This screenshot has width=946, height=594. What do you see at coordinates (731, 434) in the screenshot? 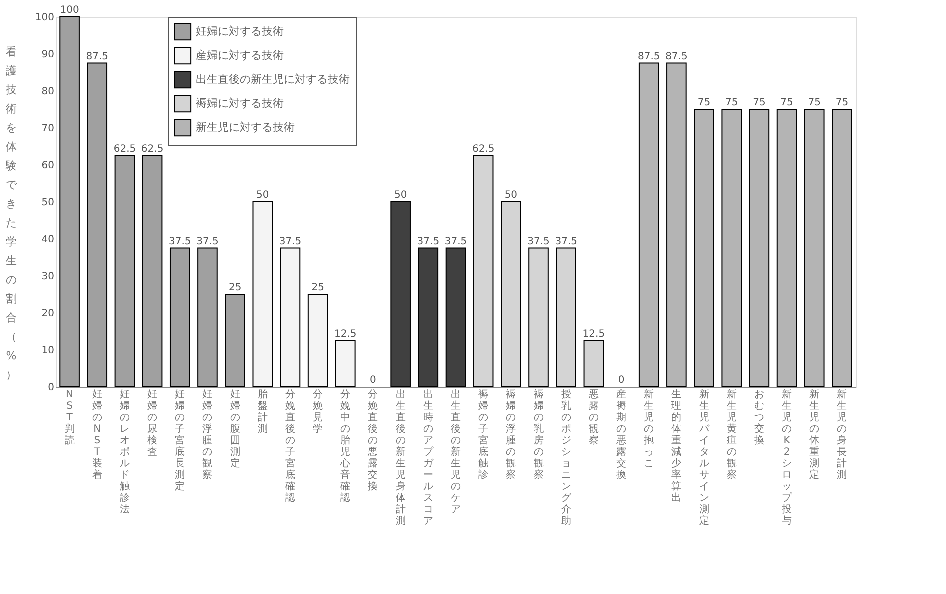
I see `x-tick-label: 新生児黄疸の観察` at bounding box center [731, 434].